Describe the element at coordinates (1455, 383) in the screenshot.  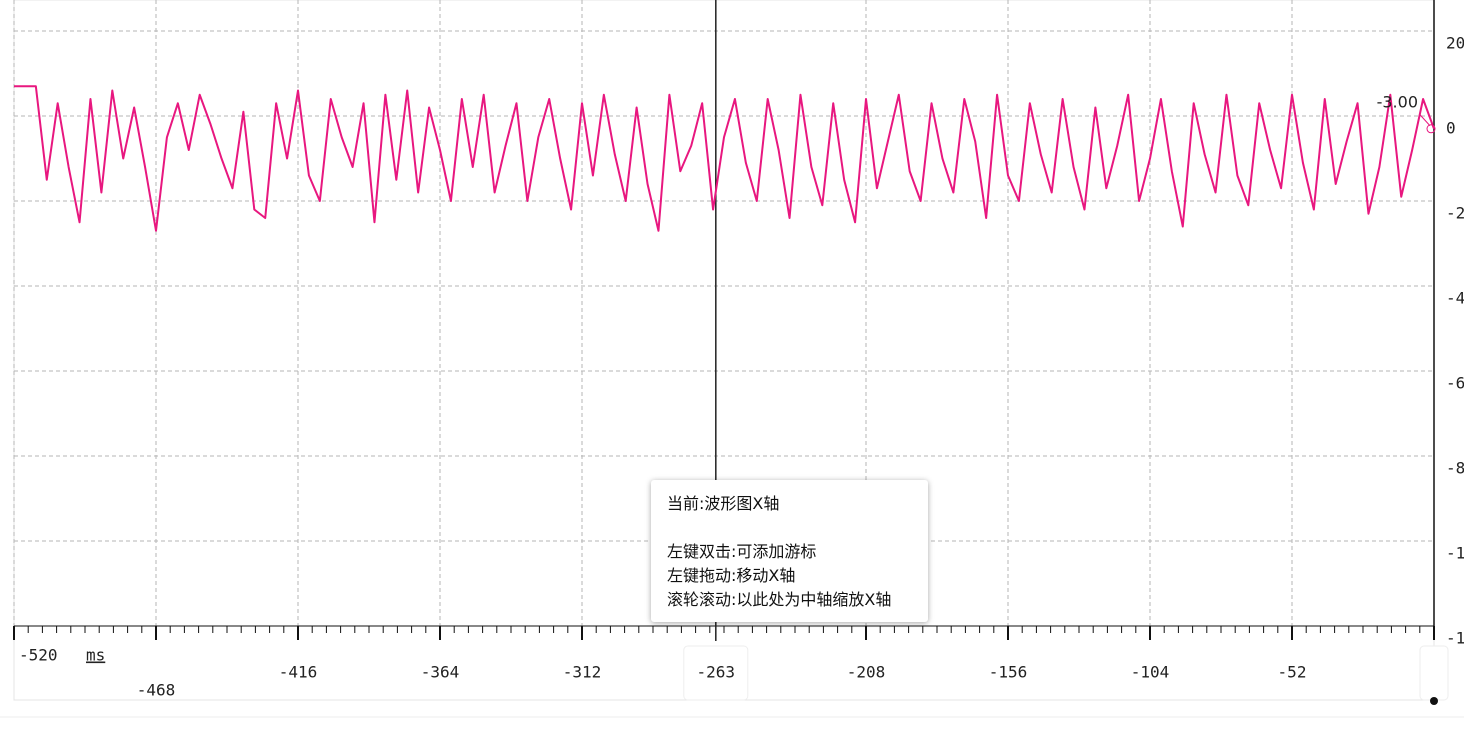
I see `y-tick-label: -60` at that location.